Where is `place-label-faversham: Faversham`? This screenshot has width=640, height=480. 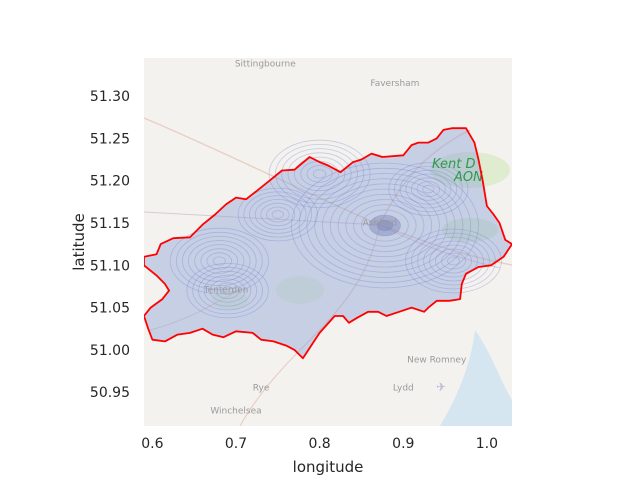
place-label-faversham: Faversham is located at coordinates (394, 84).